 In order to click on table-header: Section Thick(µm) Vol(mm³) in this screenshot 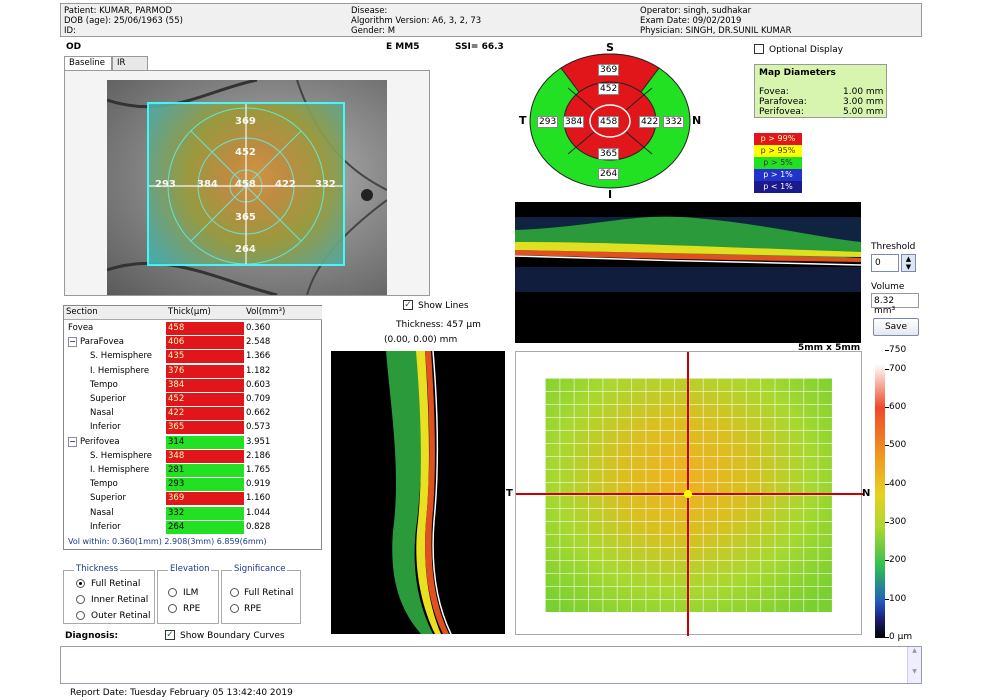, I will do `click(193, 313)`.